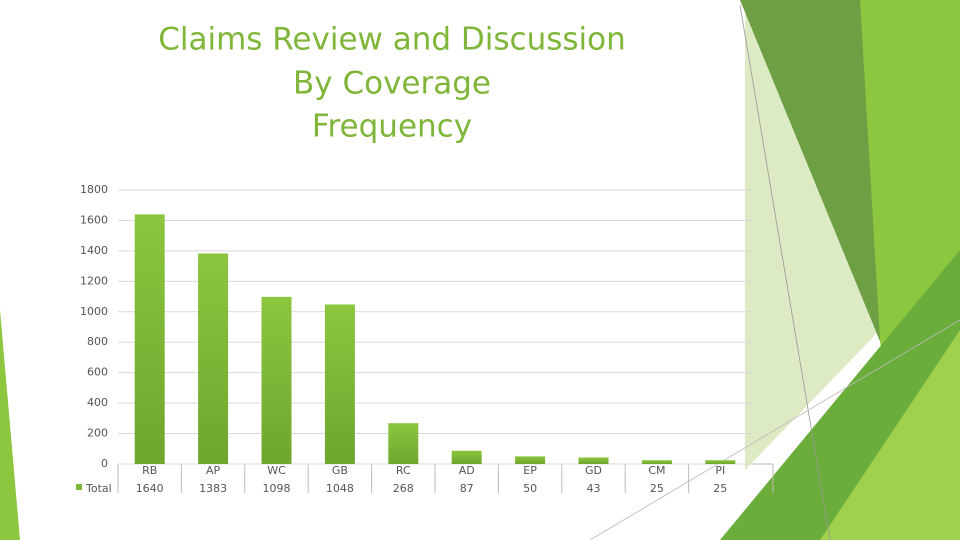  Describe the element at coordinates (79, 487) in the screenshot. I see `legend-key` at that location.